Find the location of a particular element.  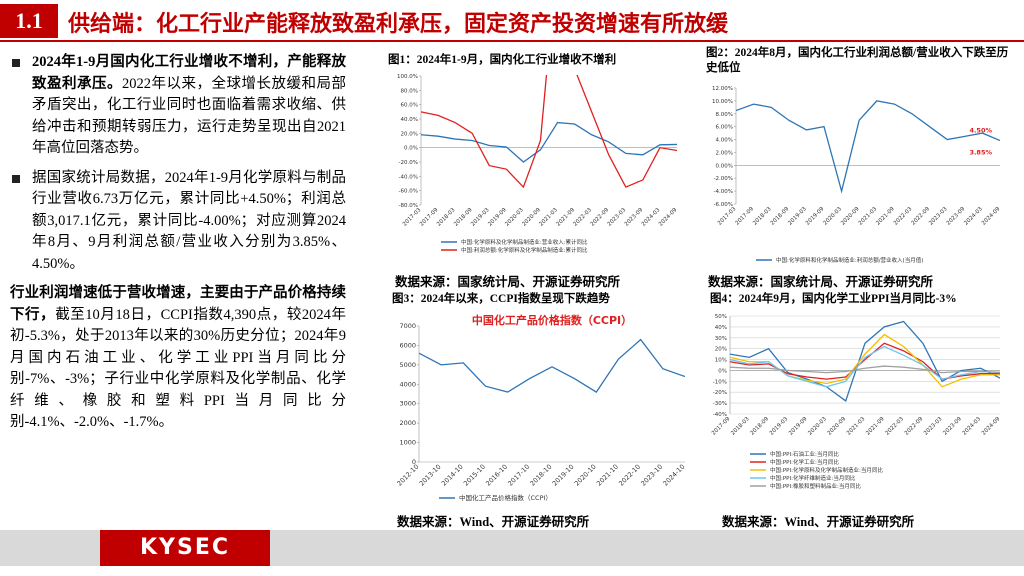

x-tick-label: 2021-09 is located at coordinates (875, 426).